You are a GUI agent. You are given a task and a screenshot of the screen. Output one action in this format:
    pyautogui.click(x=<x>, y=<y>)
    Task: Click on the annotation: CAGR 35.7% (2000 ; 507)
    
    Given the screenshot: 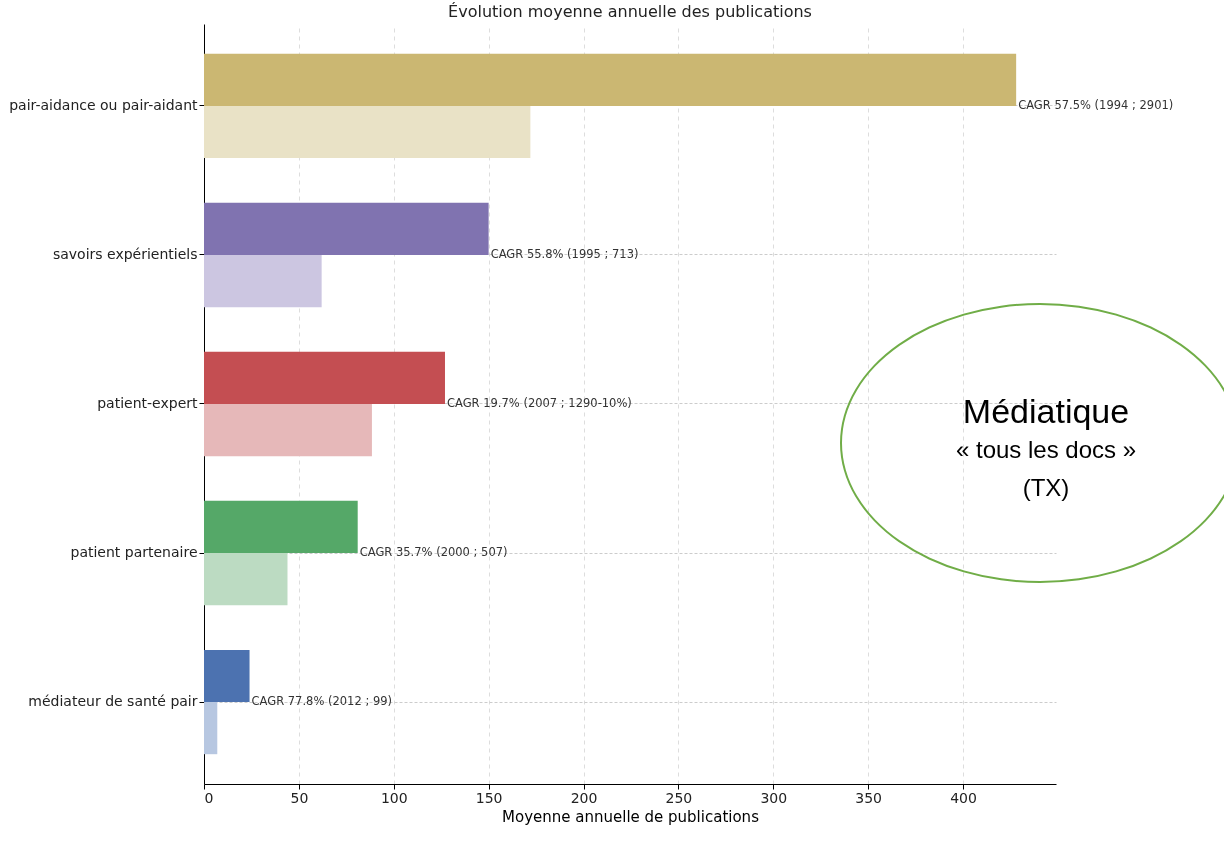 What is the action you would take?
    pyautogui.click(x=433, y=552)
    